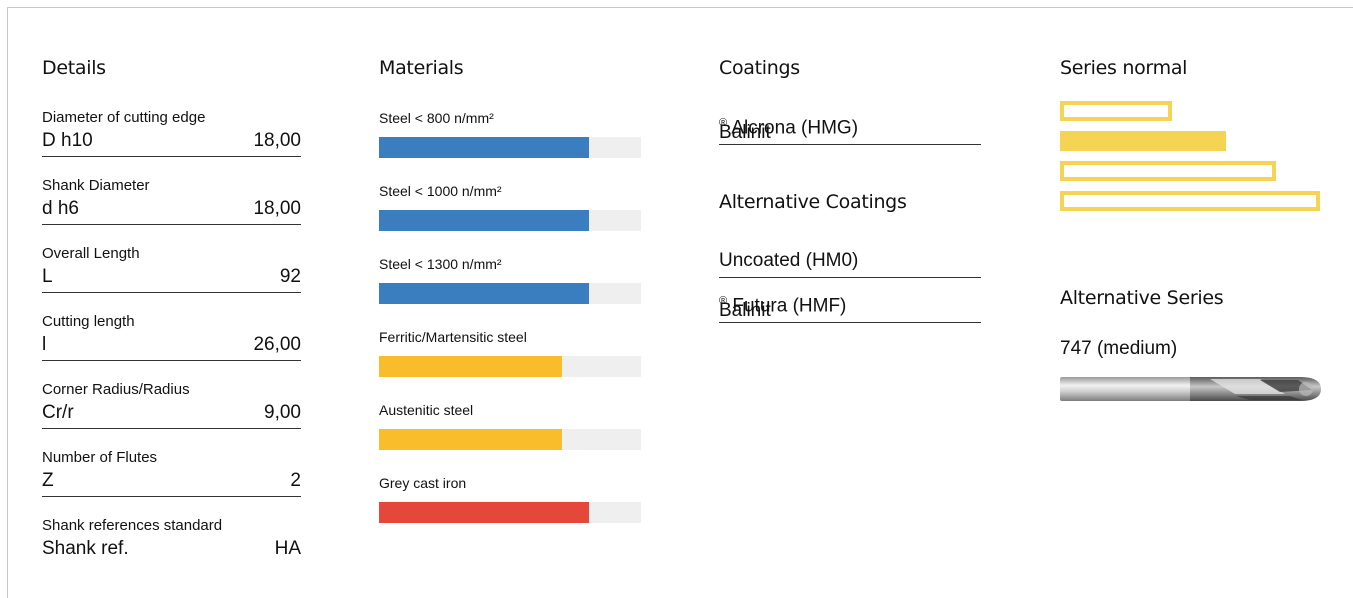 This screenshot has width=1353, height=598. What do you see at coordinates (171, 473) in the screenshot?
I see `detail-row-flutes: Number of Flutes Z 2` at bounding box center [171, 473].